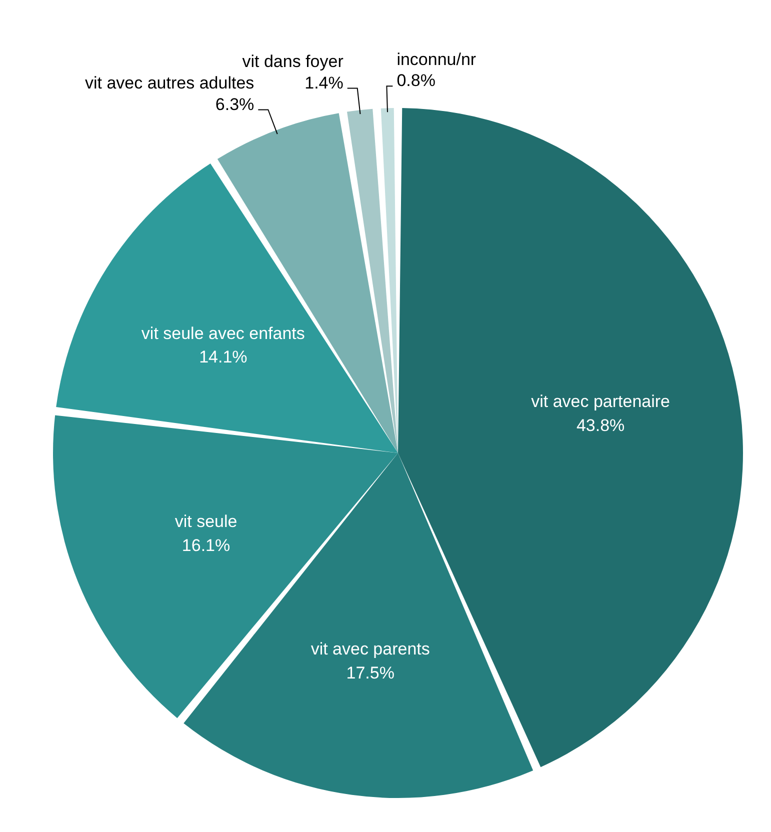  What do you see at coordinates (324, 82) in the screenshot?
I see `data-label: 1.4%` at bounding box center [324, 82].